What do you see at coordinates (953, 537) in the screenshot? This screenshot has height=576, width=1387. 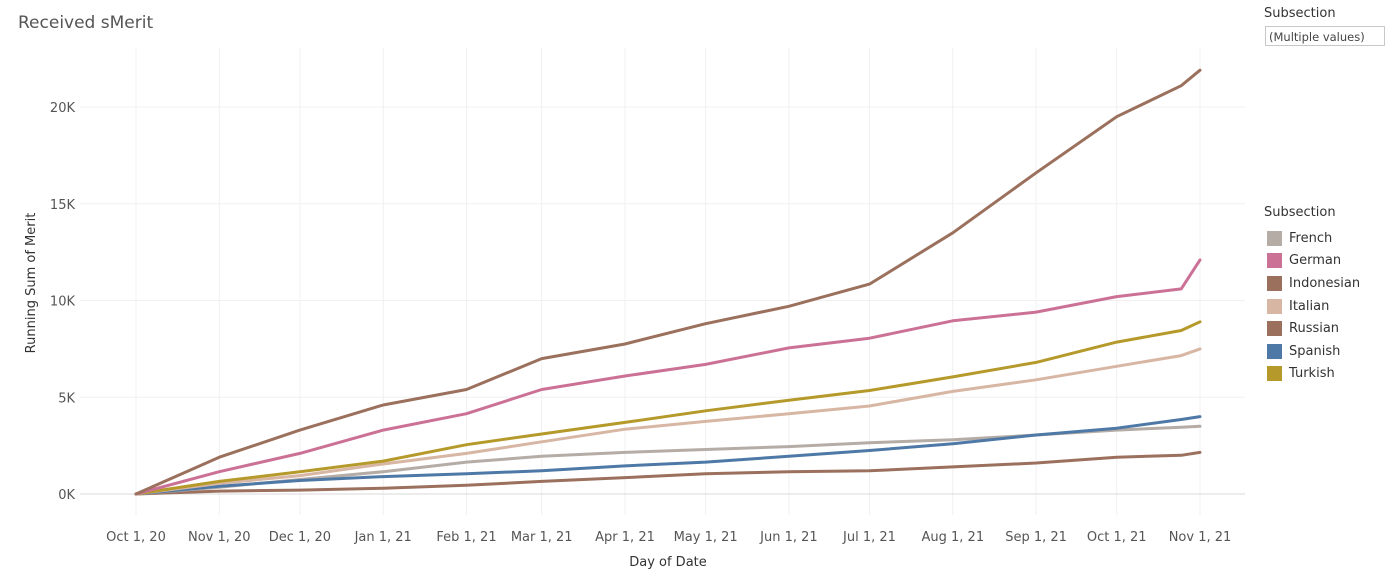 I see `x-tick-label: Aug 1, 21` at bounding box center [953, 537].